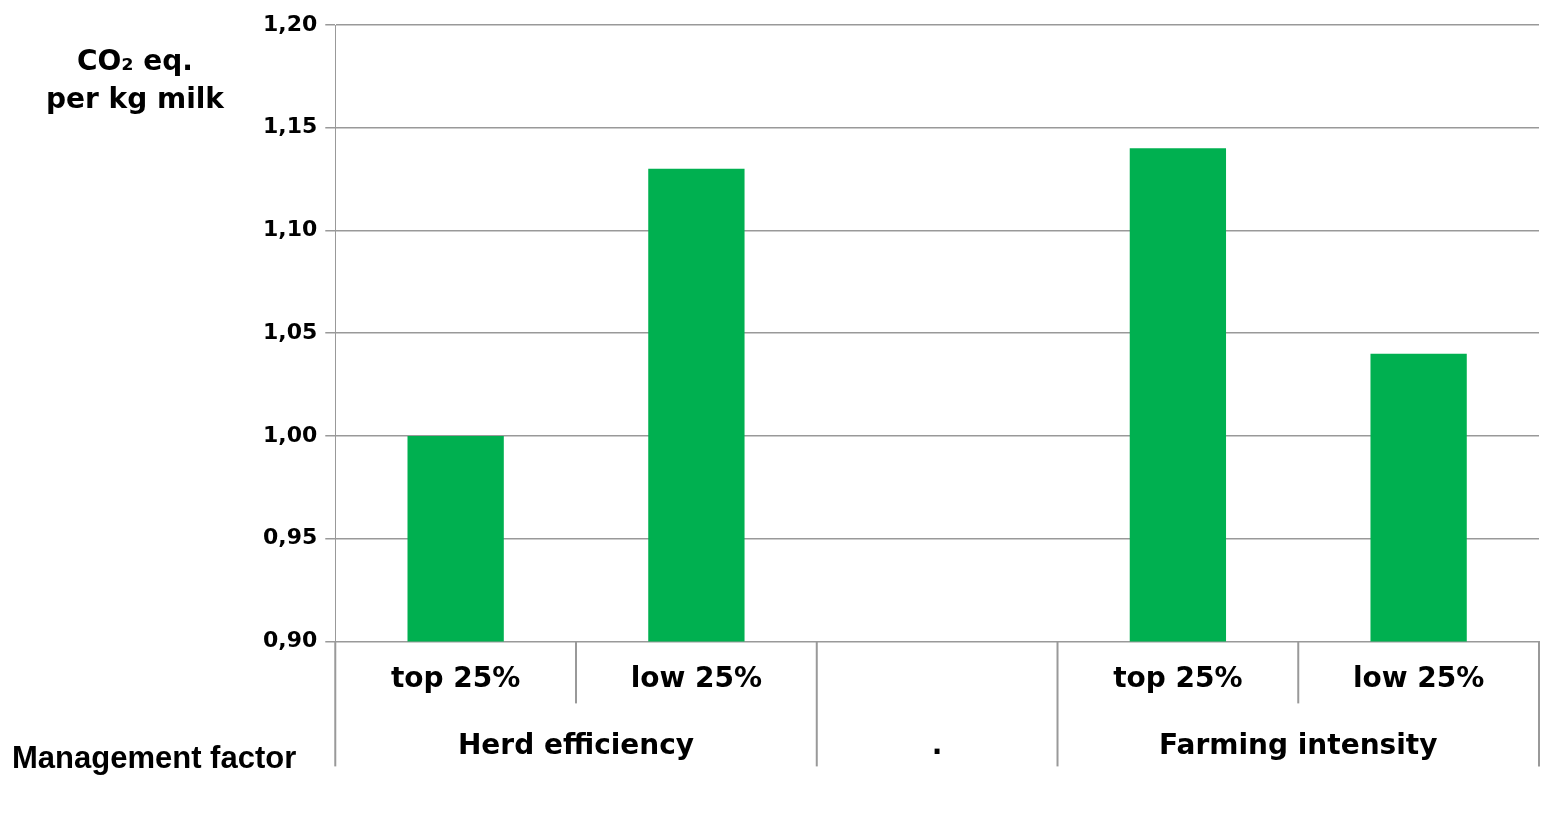  What do you see at coordinates (290, 434) in the screenshot?
I see `y-tick-label: 1,00` at bounding box center [290, 434].